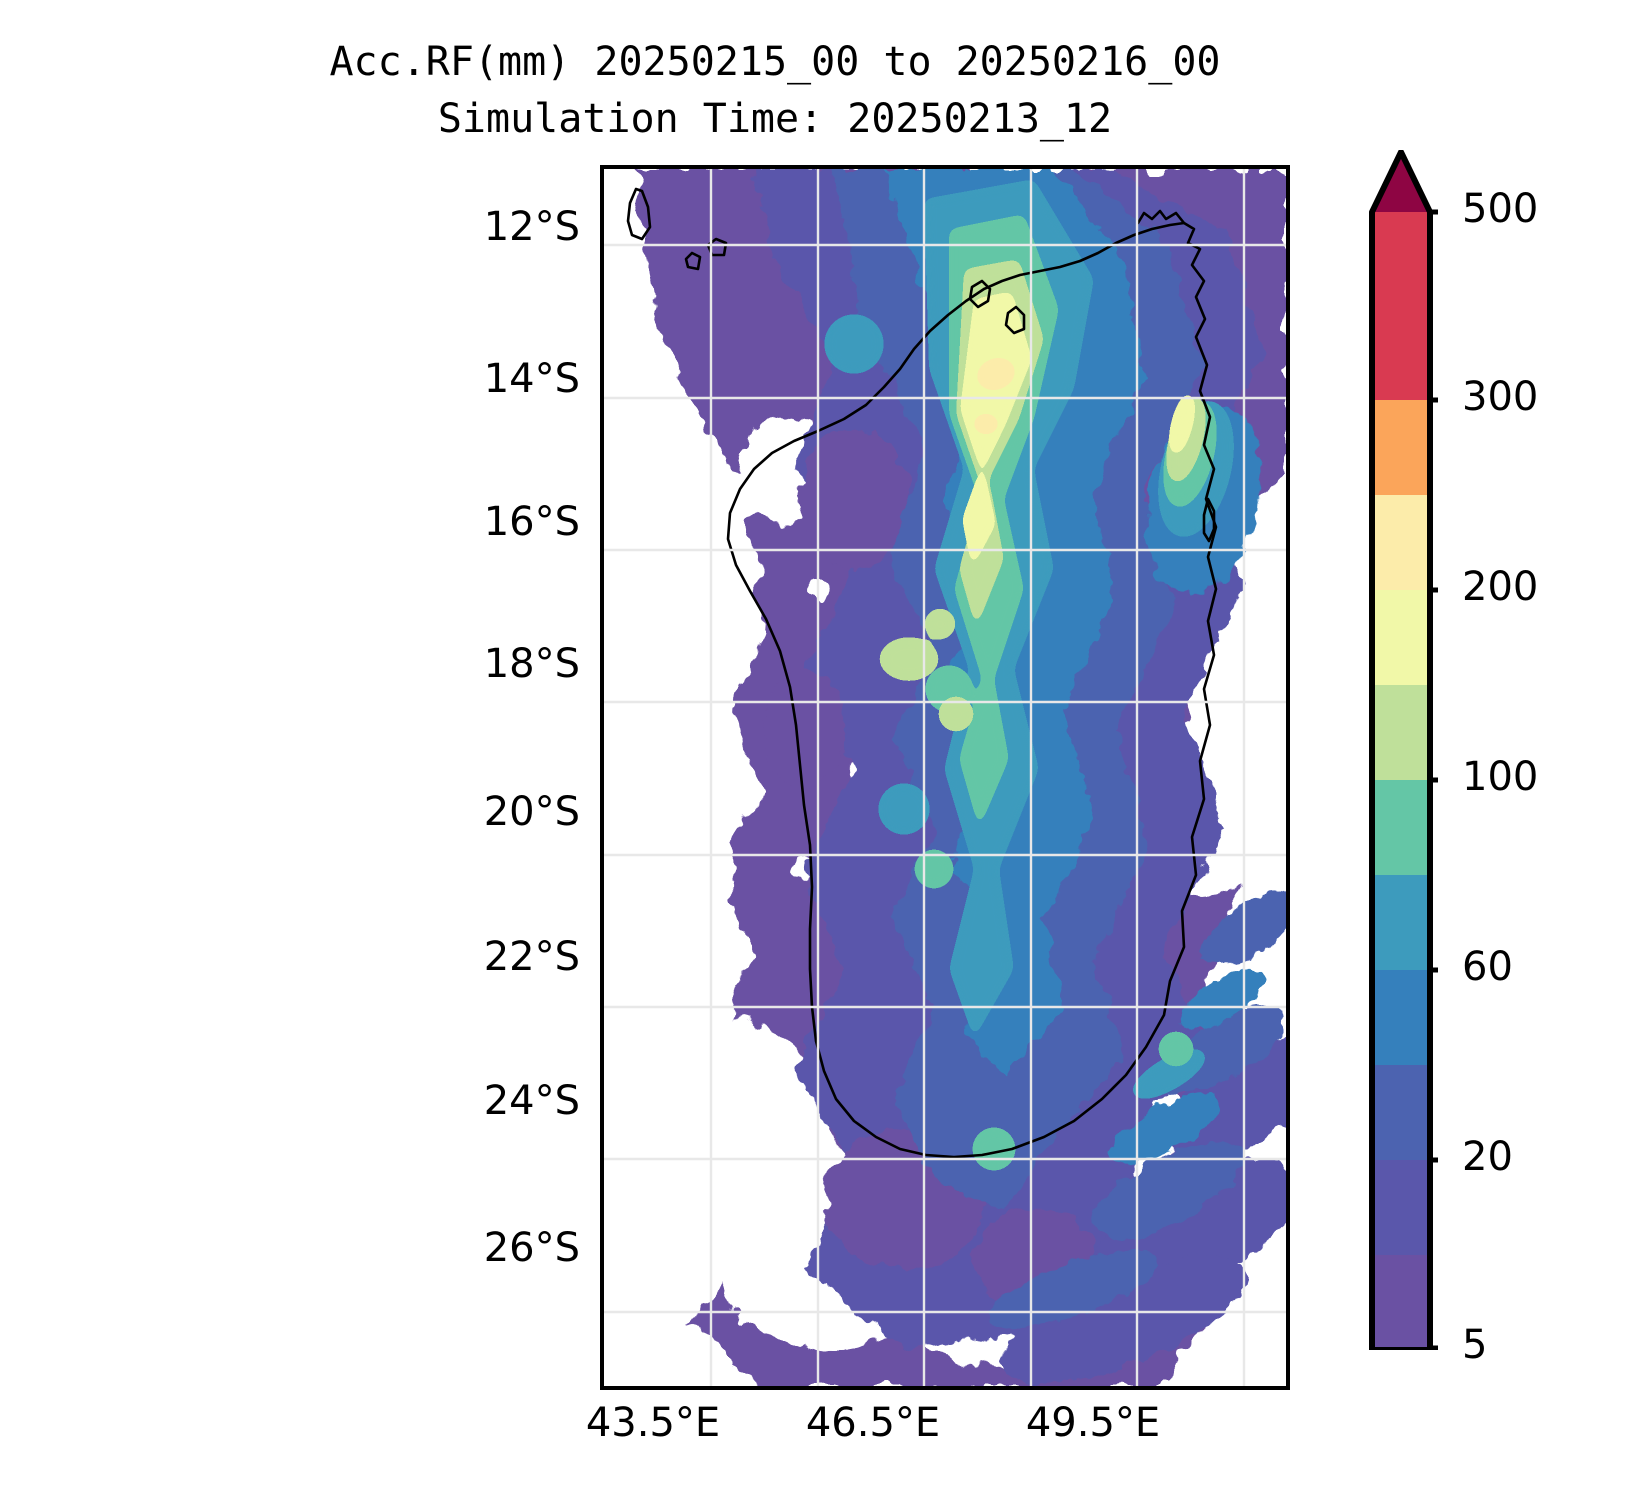 The width and height of the screenshot is (1650, 1500). What do you see at coordinates (531, 227) in the screenshot?
I see `y-tick-label-12s: 12°S` at bounding box center [531, 227].